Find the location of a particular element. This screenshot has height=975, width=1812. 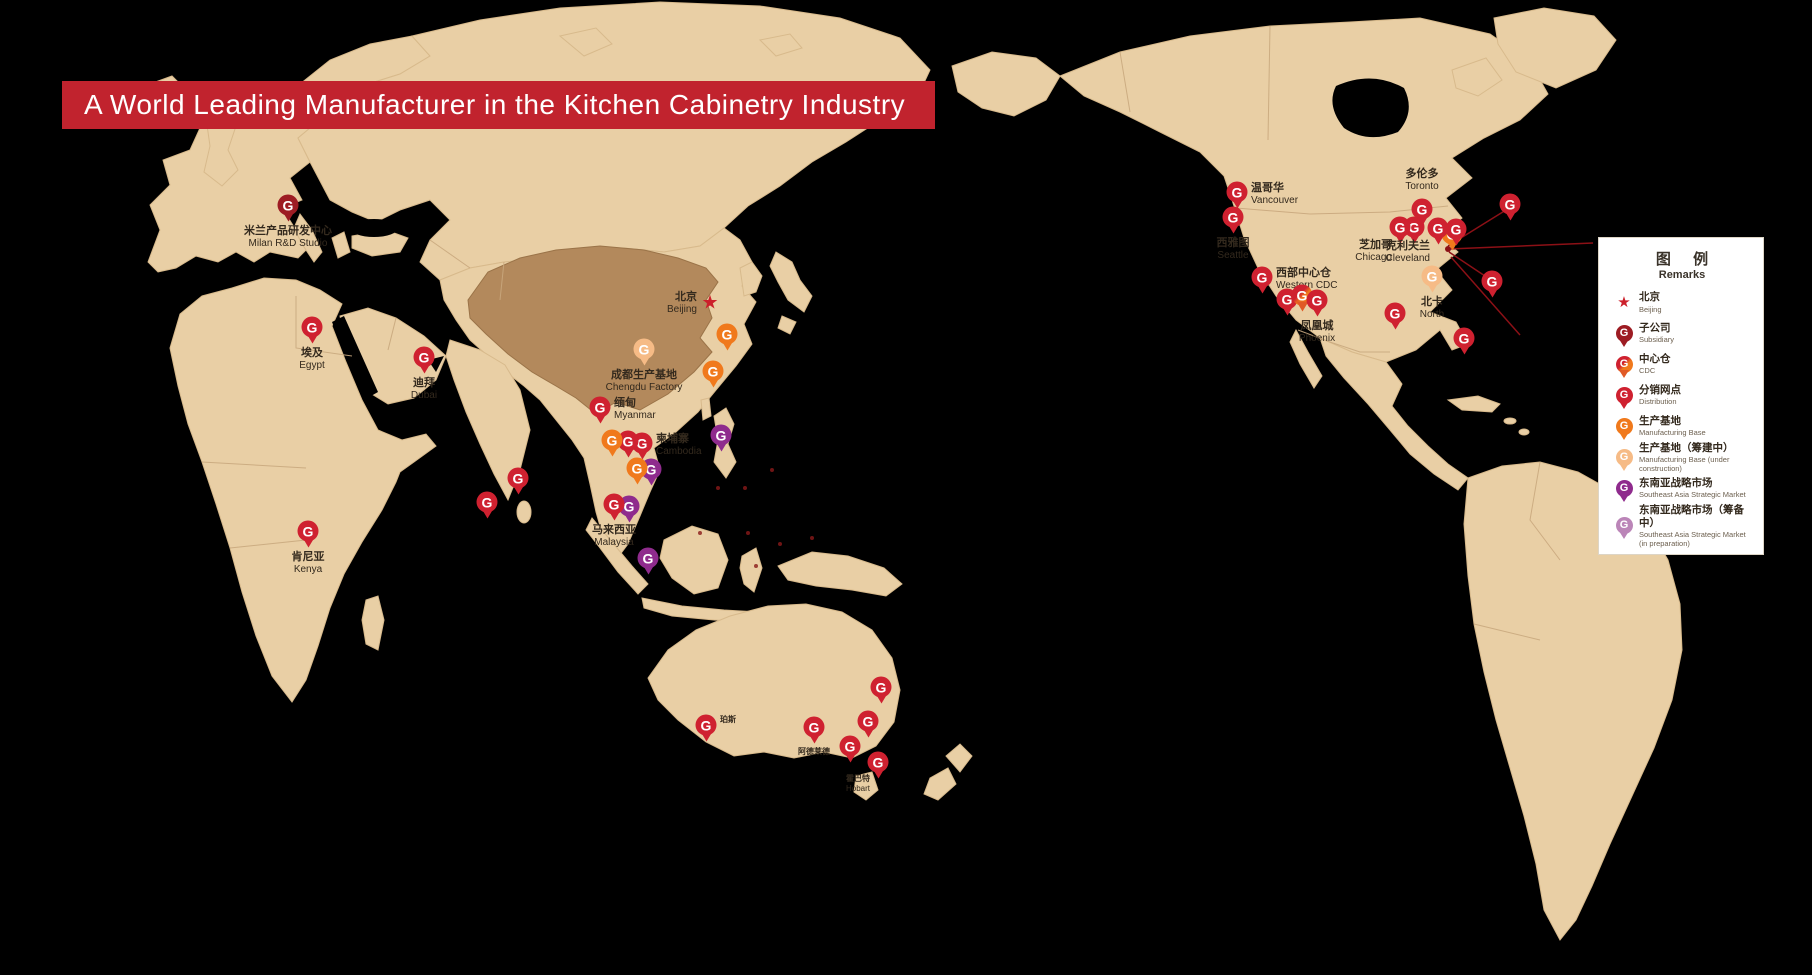

legend-pin-manufacturing-icon: G is located at coordinates (1624, 426).